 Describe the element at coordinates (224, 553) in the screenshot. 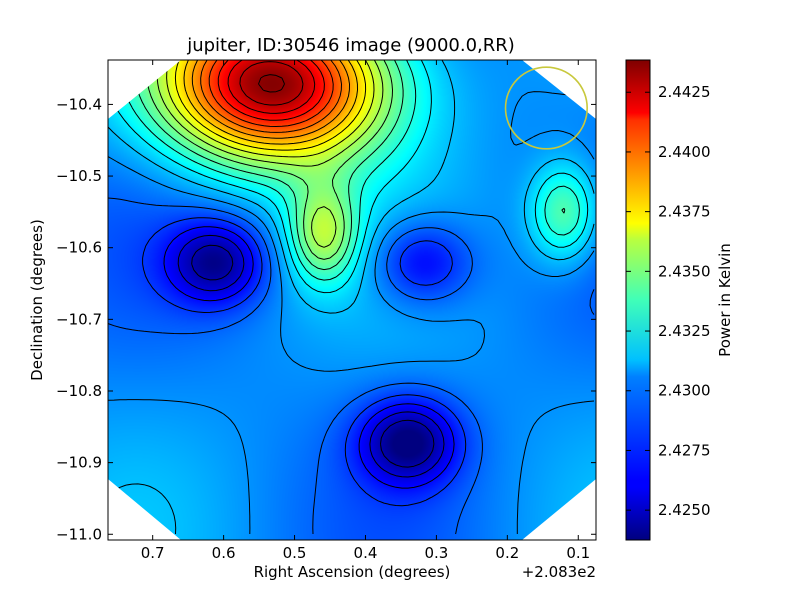

I see `x-tick-label: 0.6` at that location.